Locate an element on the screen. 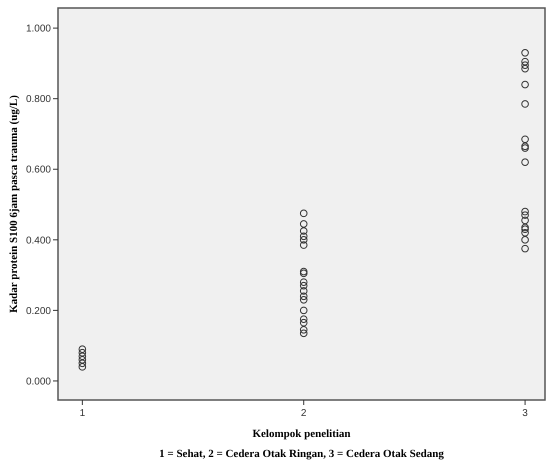  y-axis-title: Kadar protein S100 6jam pasca trauma (ug/L) is located at coordinates (14, 203).